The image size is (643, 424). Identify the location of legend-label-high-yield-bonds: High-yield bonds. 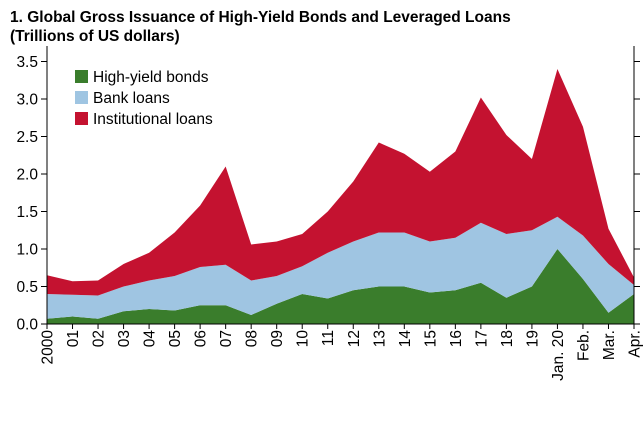
(151, 77).